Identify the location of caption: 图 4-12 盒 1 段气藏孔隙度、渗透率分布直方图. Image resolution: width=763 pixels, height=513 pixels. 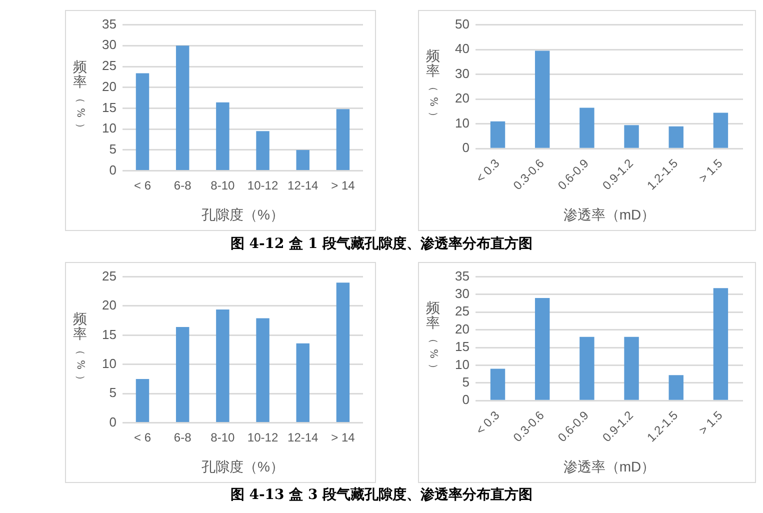
(381, 244).